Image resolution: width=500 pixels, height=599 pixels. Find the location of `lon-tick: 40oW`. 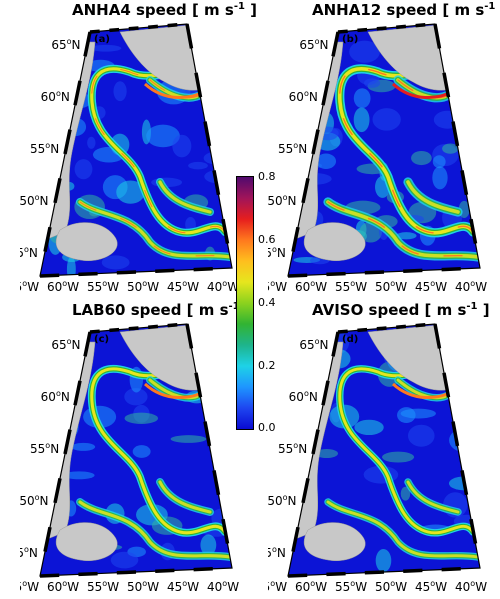

lon-tick: 40oW is located at coordinates (223, 286).